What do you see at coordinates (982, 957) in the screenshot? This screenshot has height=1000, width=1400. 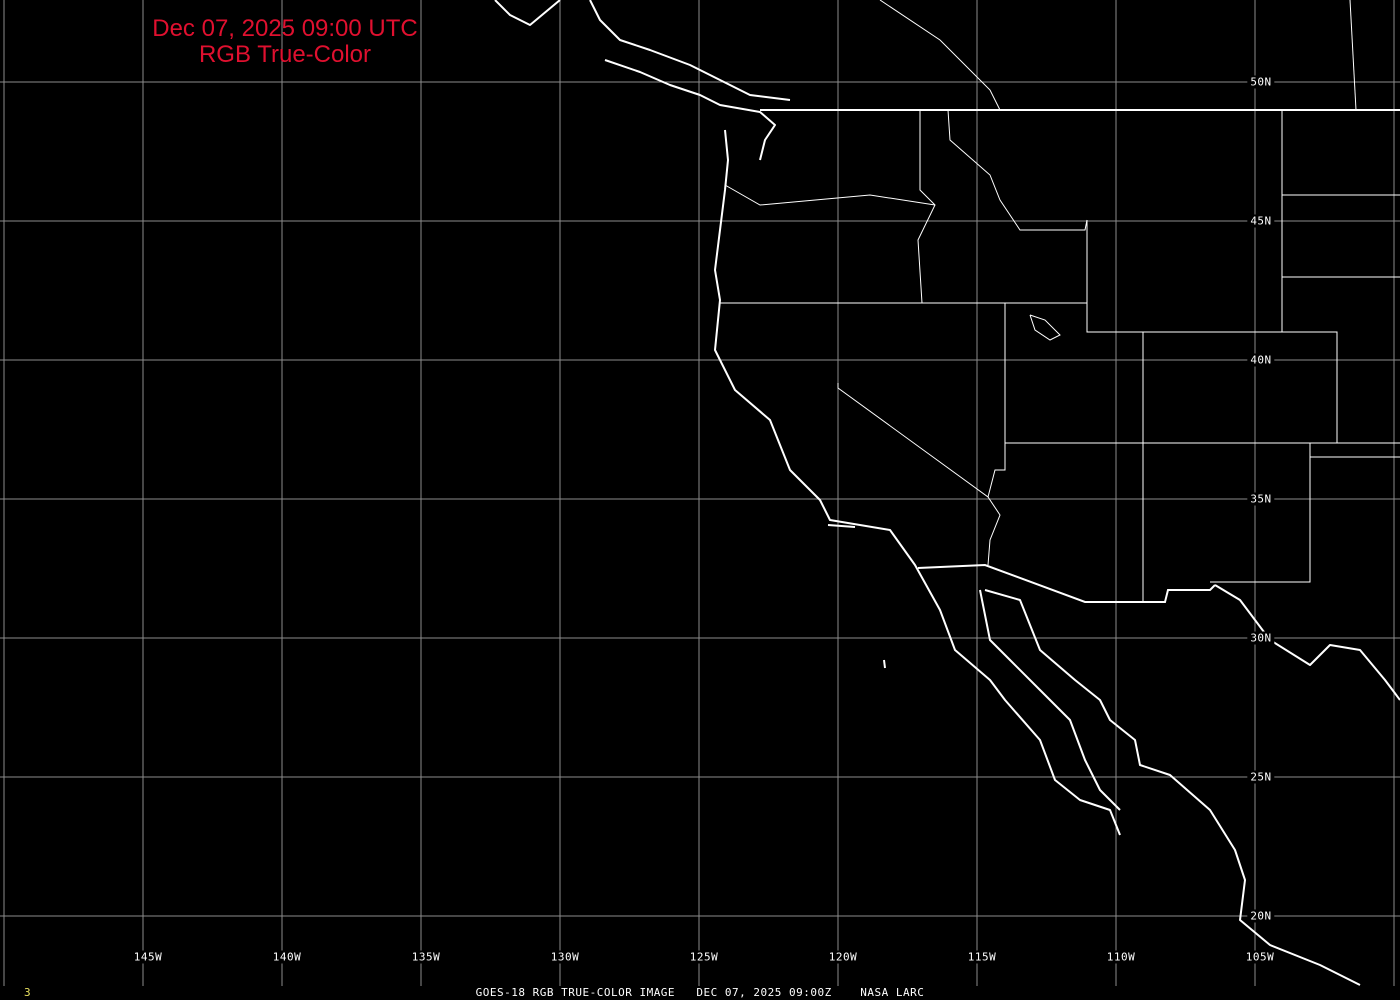 I see `longitude-label: 115W` at bounding box center [982, 957].